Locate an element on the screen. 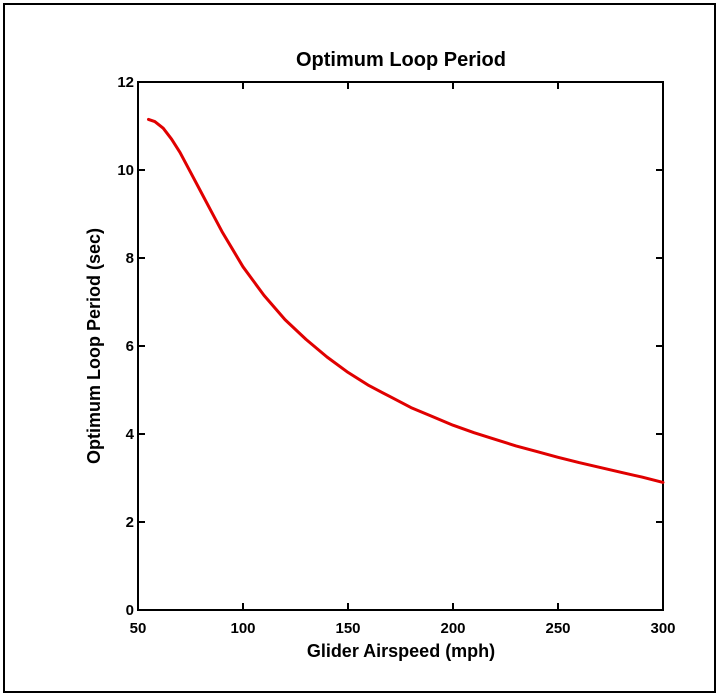 Image resolution: width=723 pixels, height=700 pixels. y-tick-label: 8 is located at coordinates (130, 258).